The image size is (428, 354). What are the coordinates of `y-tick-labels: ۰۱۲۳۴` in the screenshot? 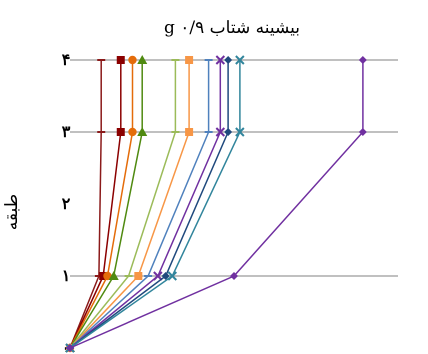 It's located at (66, 202).